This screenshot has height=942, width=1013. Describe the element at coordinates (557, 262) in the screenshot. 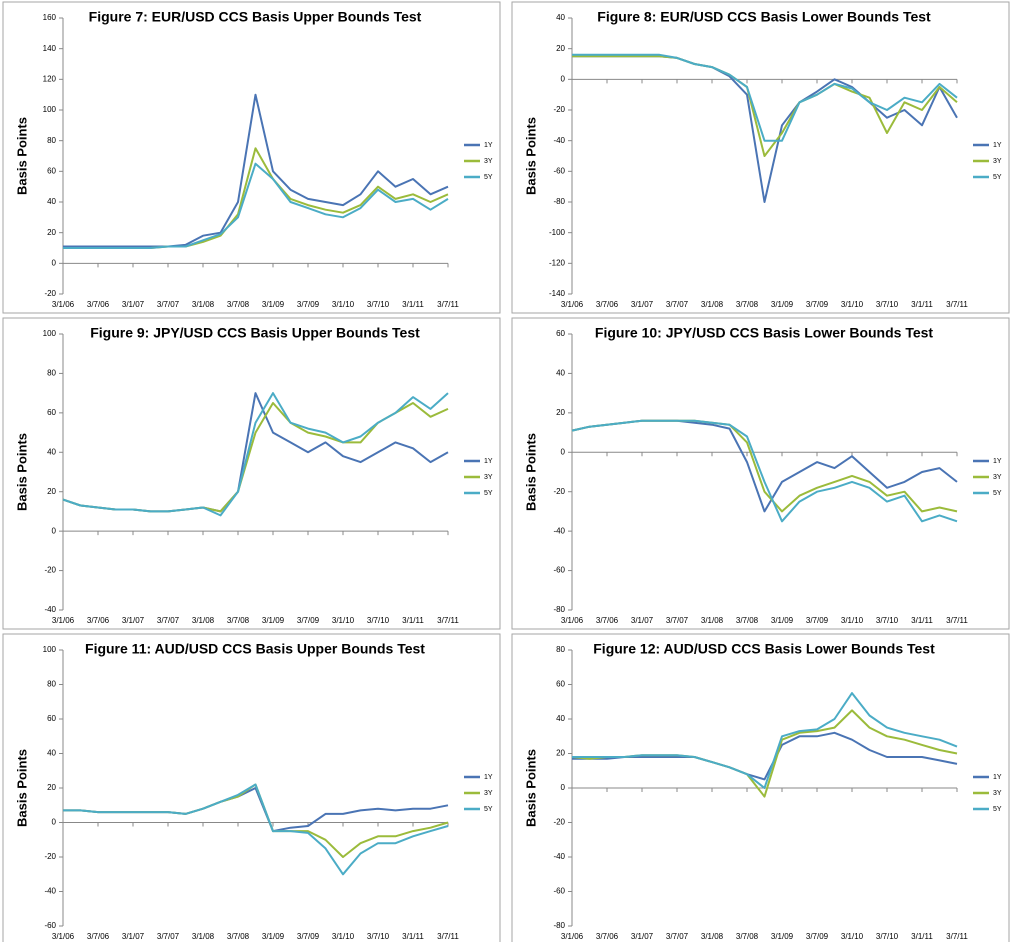

I see `y-tick-label: -120` at that location.